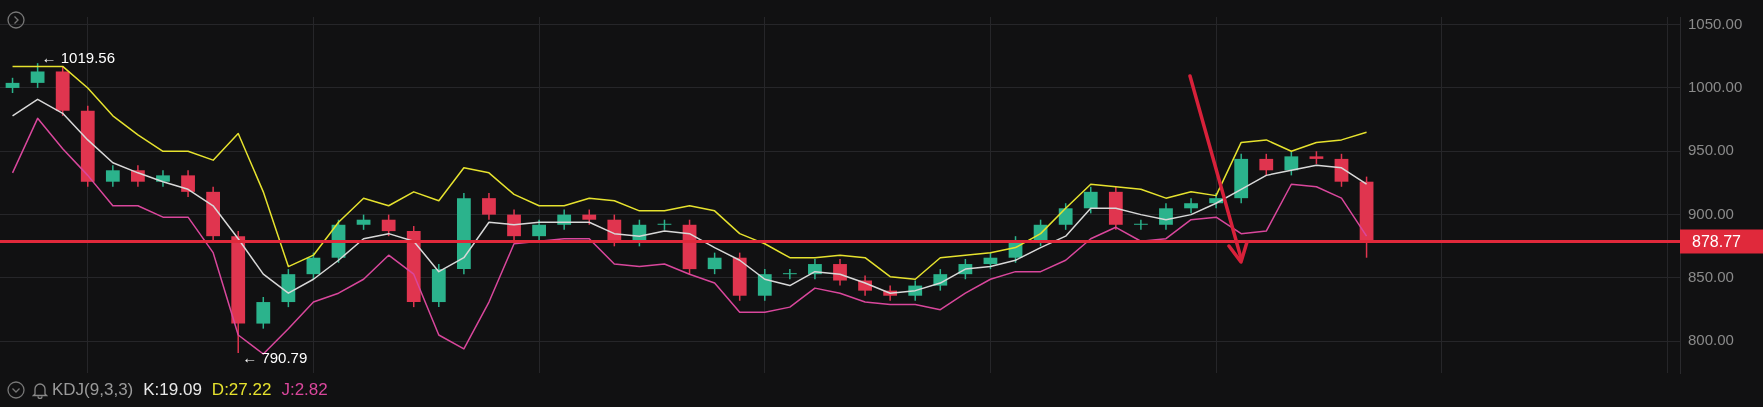 The image size is (1763, 407). What do you see at coordinates (1711, 340) in the screenshot?
I see `y-tick-label: 800.00` at bounding box center [1711, 340].